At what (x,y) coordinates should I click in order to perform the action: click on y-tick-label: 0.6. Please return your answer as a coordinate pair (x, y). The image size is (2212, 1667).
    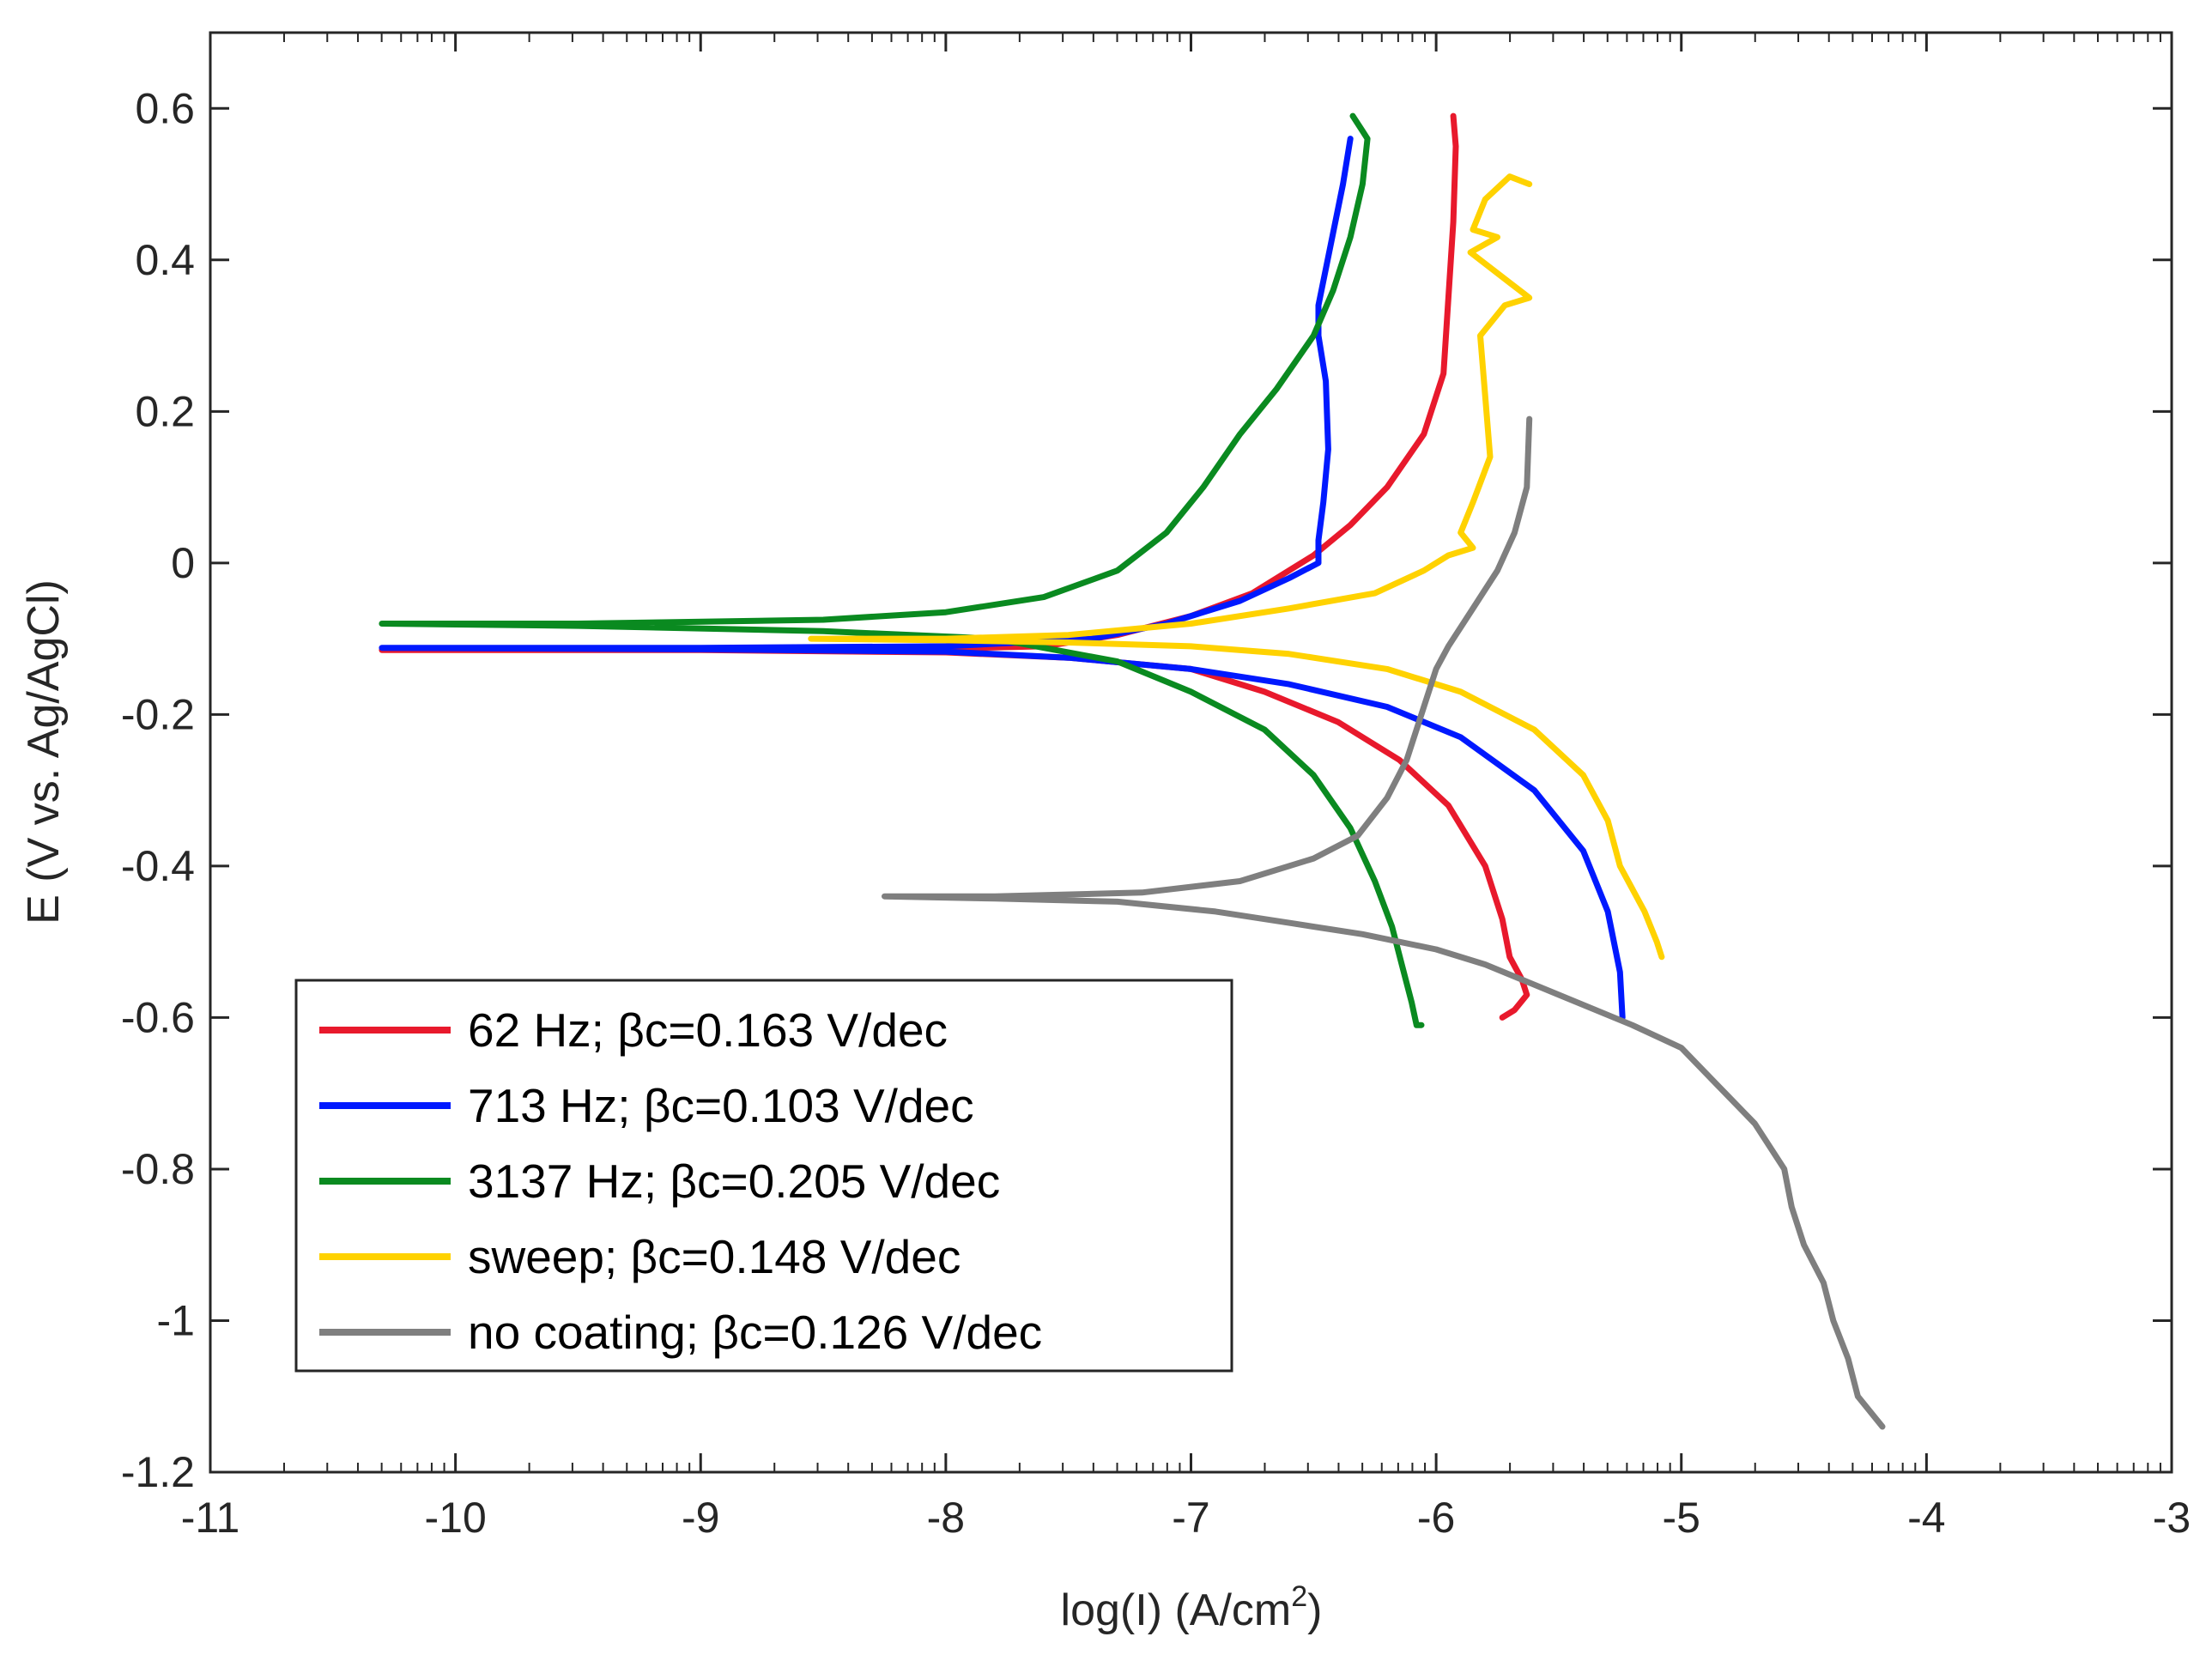
    Looking at the image, I should click on (165, 108).